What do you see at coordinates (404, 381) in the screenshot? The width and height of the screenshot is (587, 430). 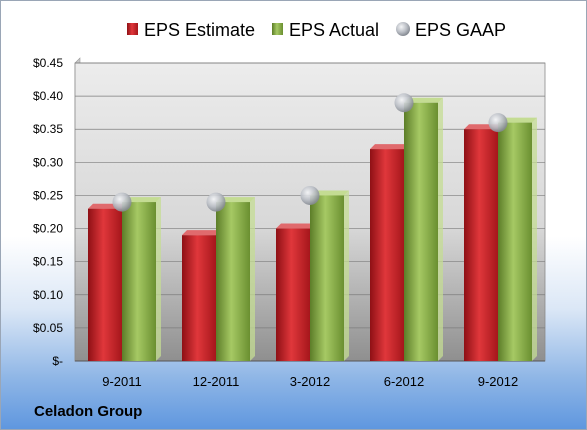 I see `x-tick-label: 6-2012` at bounding box center [404, 381].